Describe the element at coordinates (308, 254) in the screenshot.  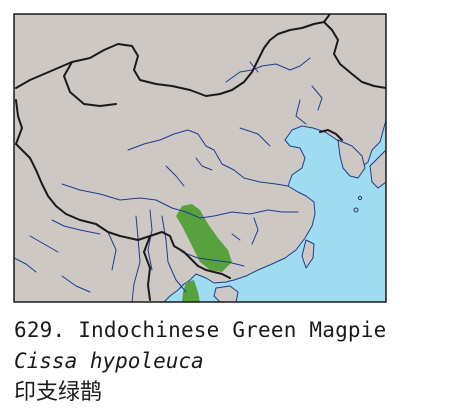
I see `taiwan-island` at that location.